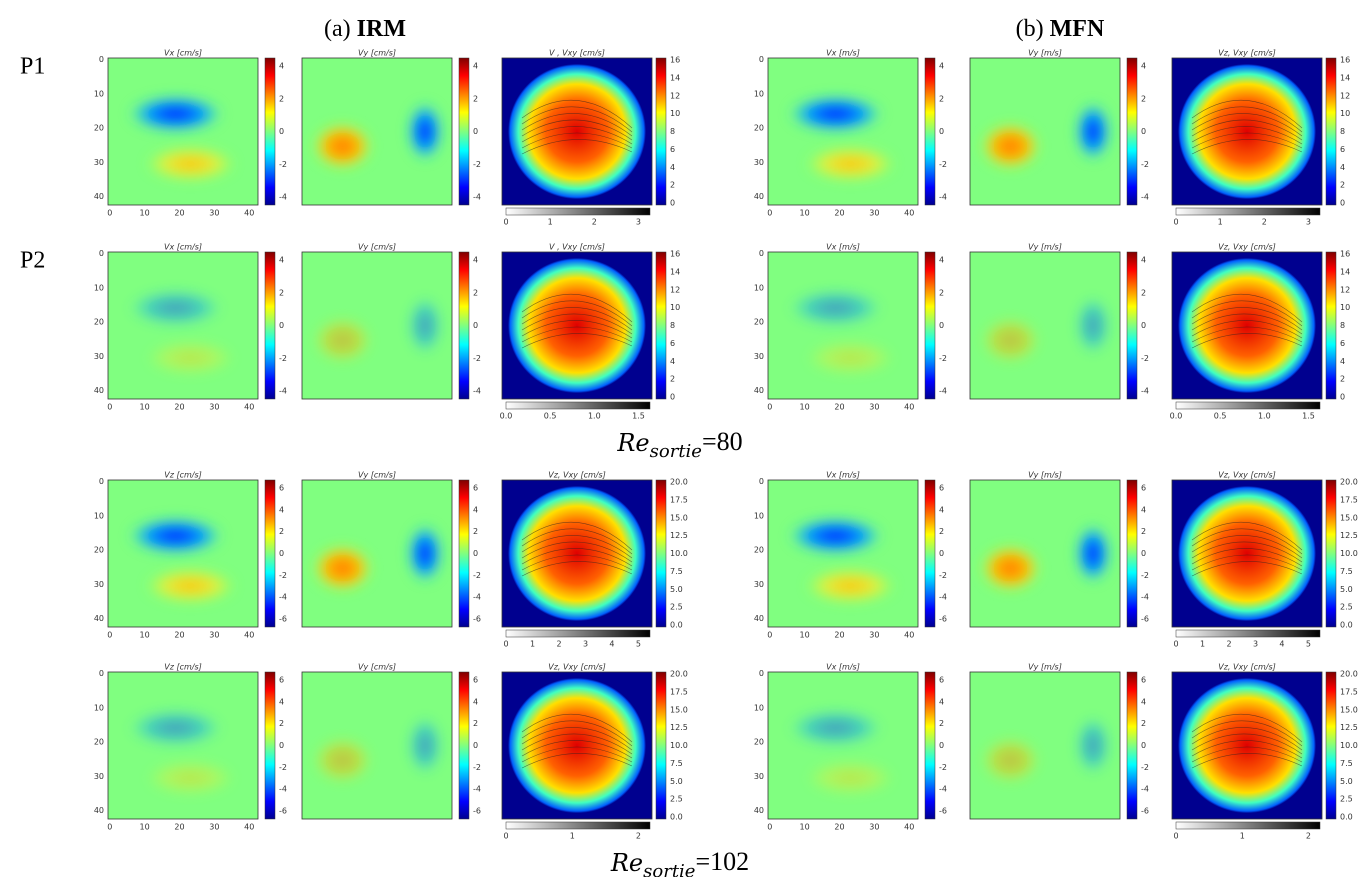  What do you see at coordinates (1220, 416) in the screenshot?
I see `speed-tick-label: 0.5` at bounding box center [1220, 416].